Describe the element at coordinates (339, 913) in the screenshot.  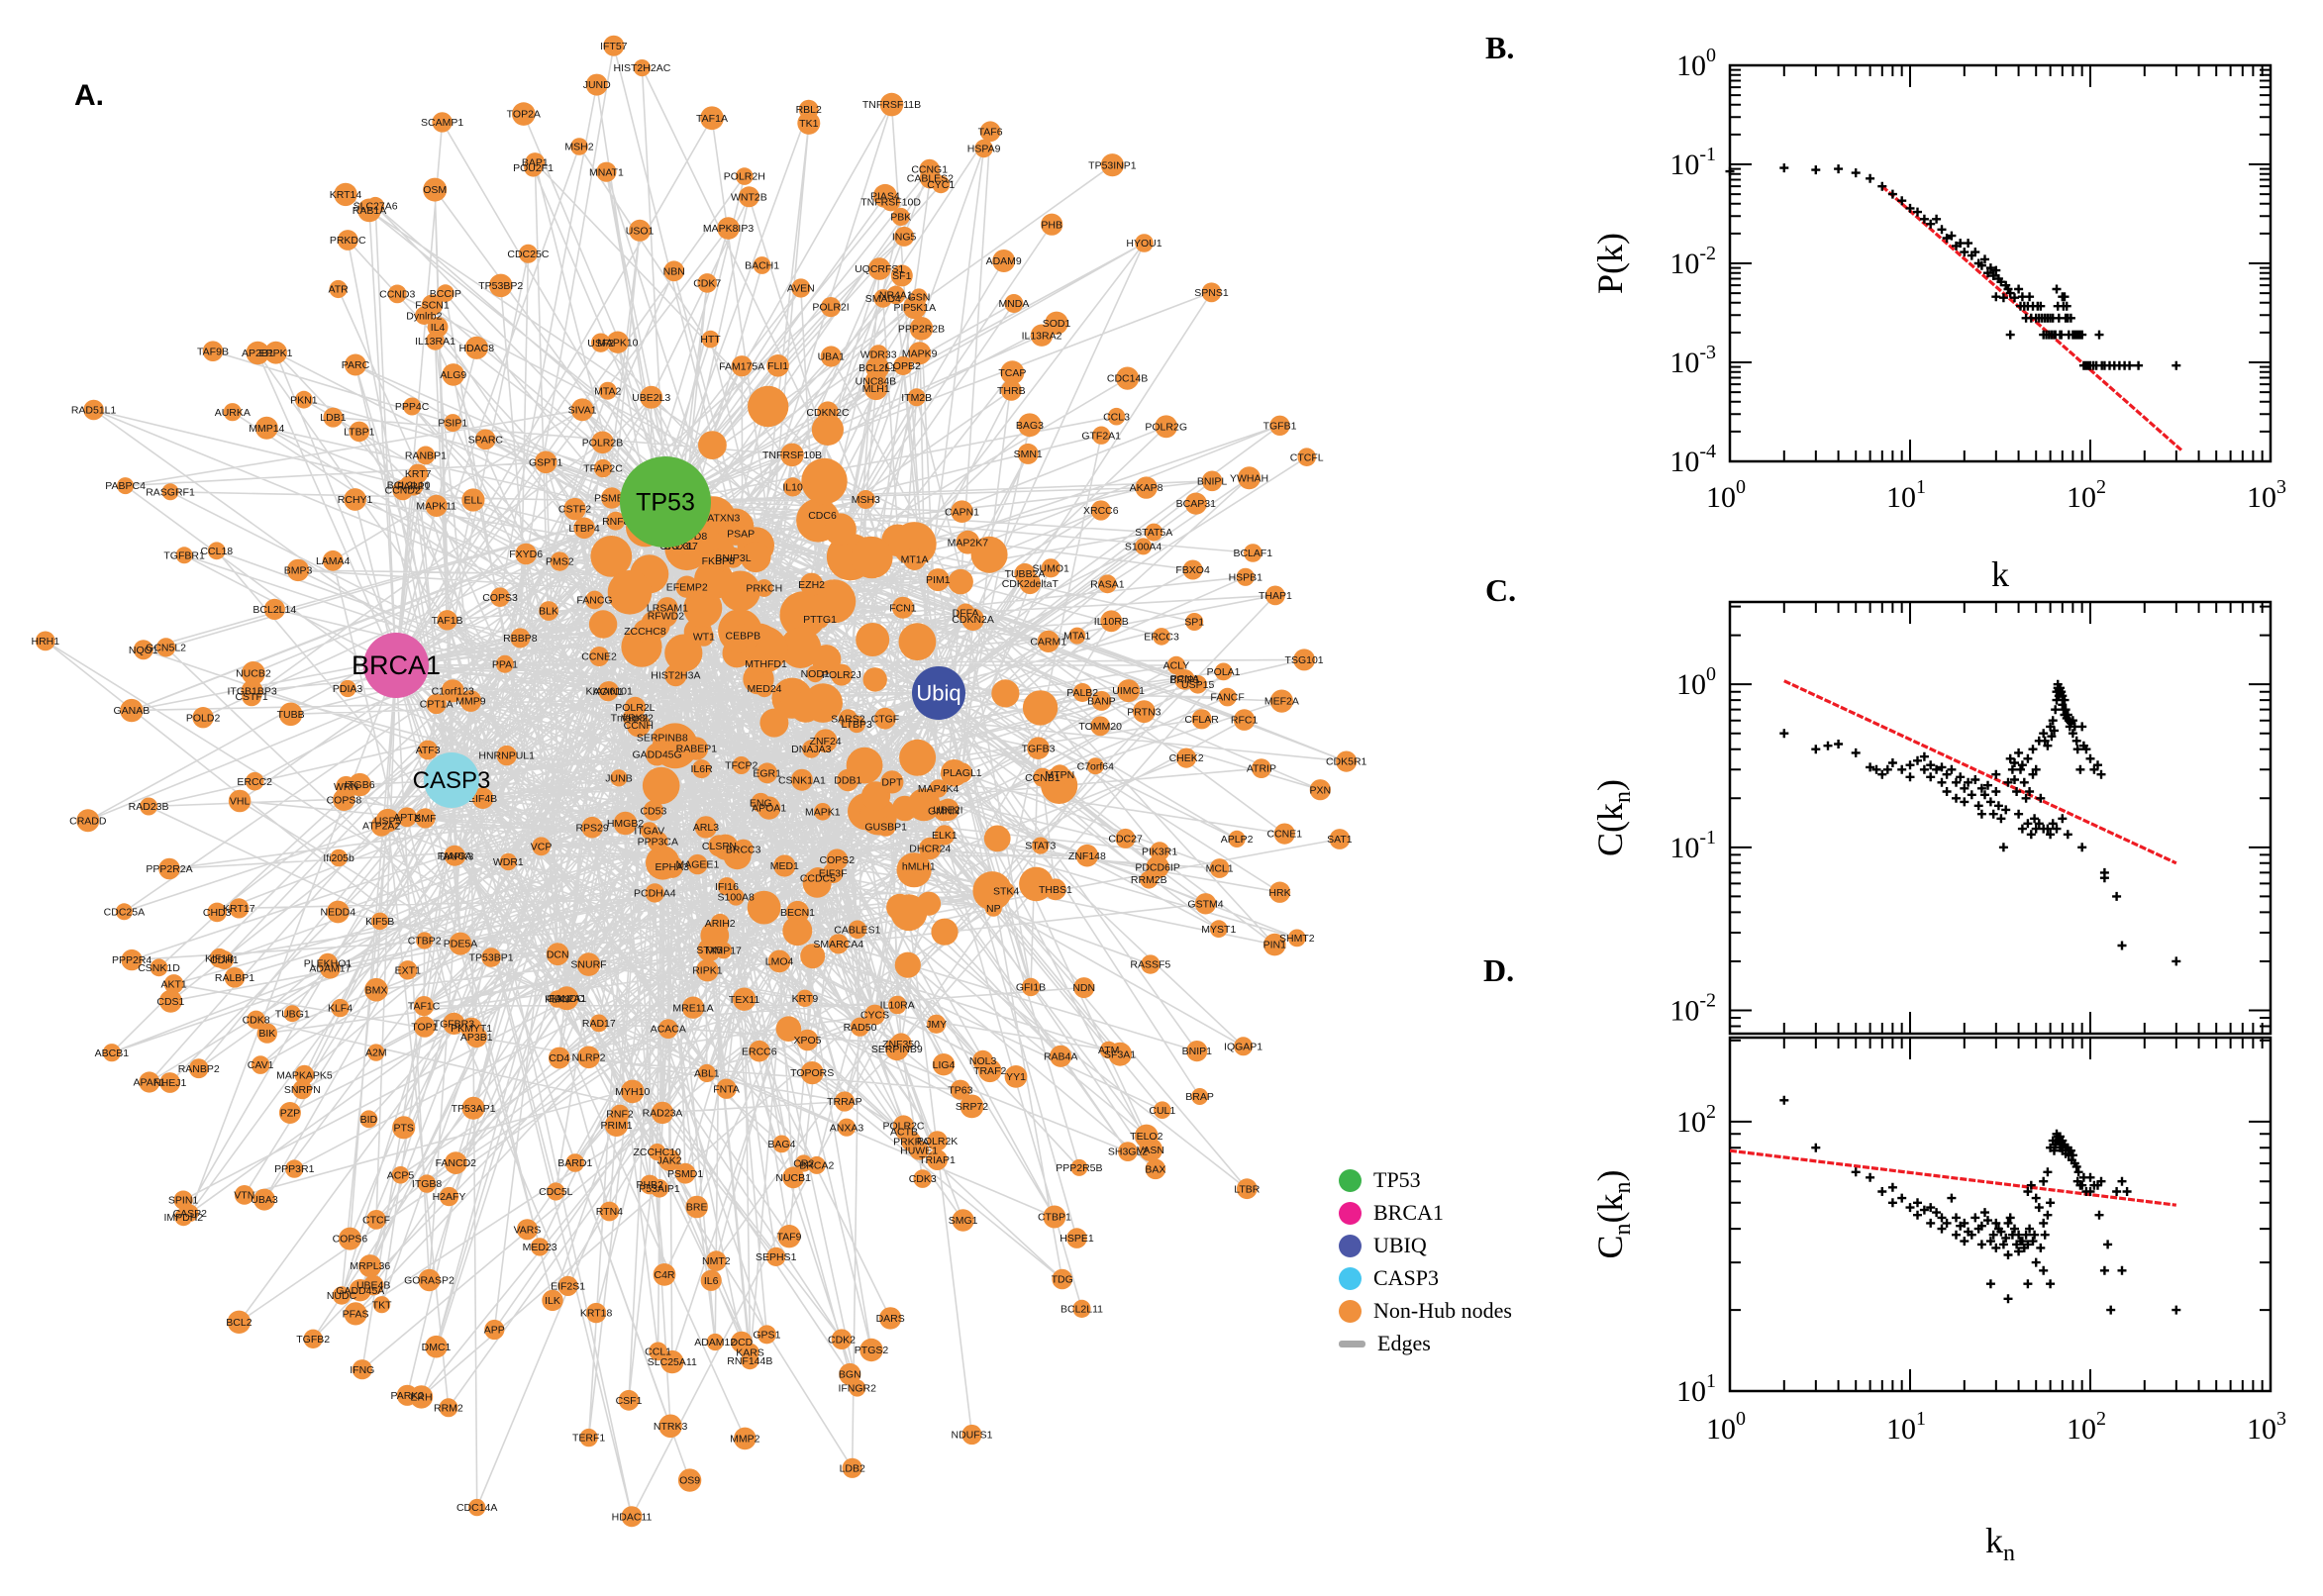
I see `network-node-label: NEDD4` at that location.